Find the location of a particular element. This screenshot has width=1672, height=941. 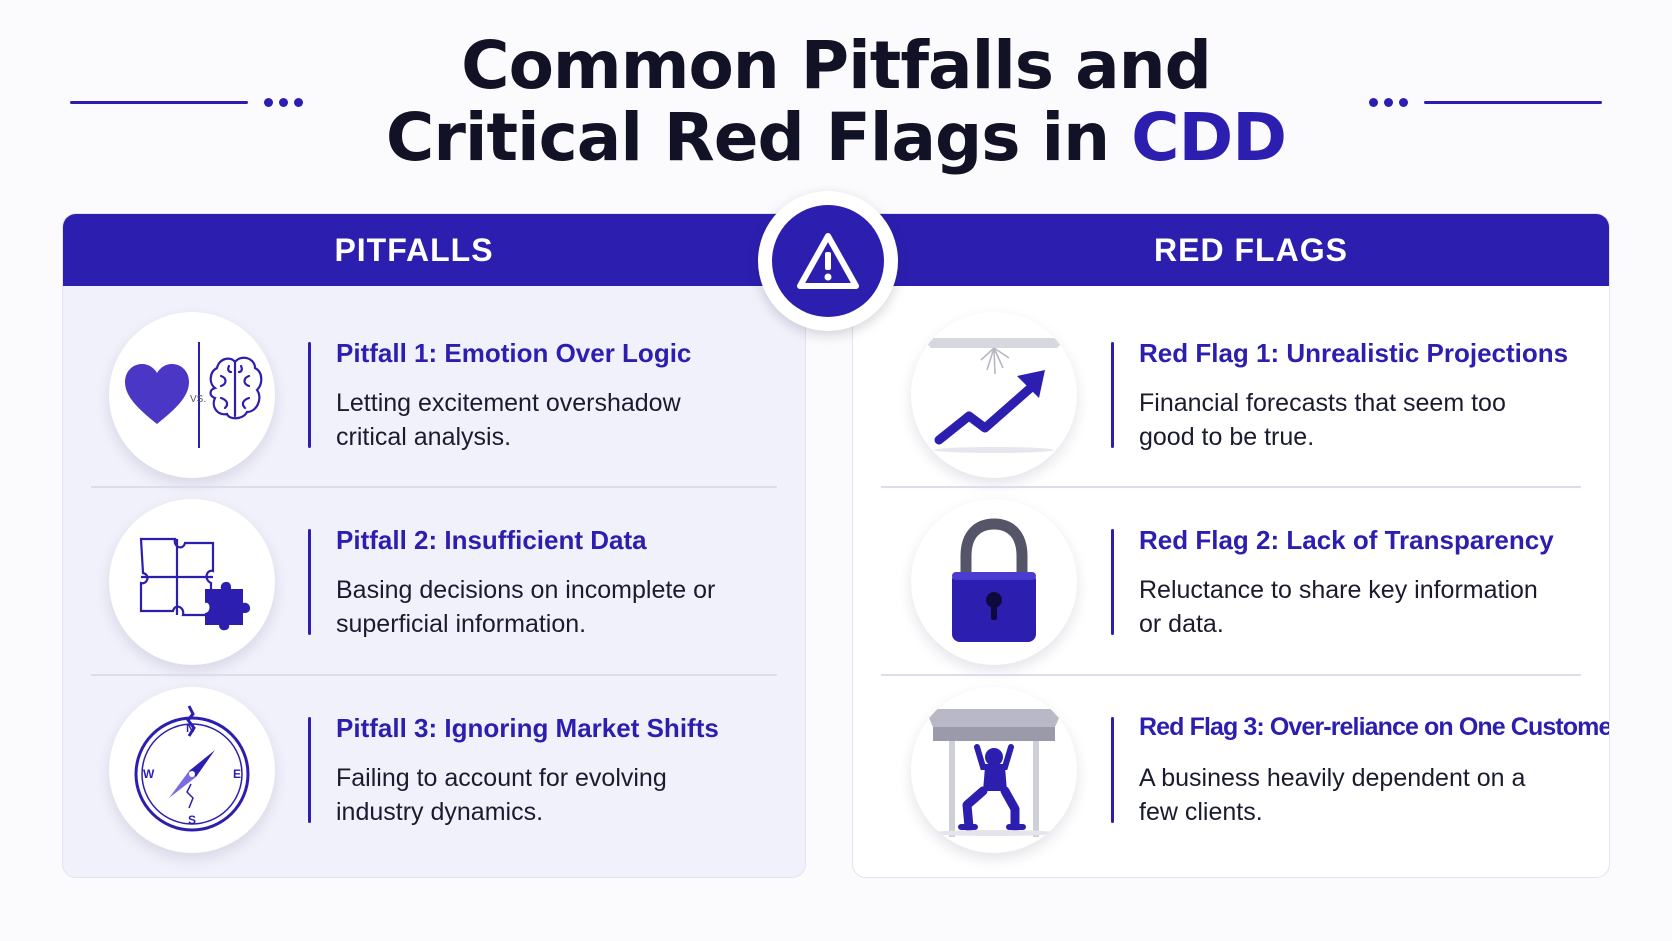

person-holding-weight-icon is located at coordinates (994, 770).